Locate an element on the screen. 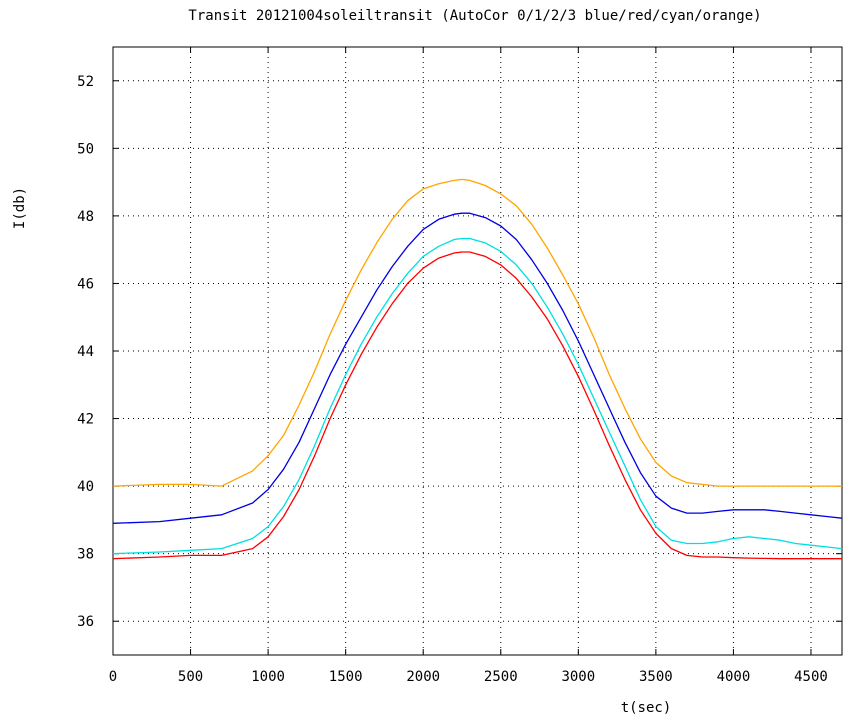  x-tick-label: 2500 is located at coordinates (501, 677).